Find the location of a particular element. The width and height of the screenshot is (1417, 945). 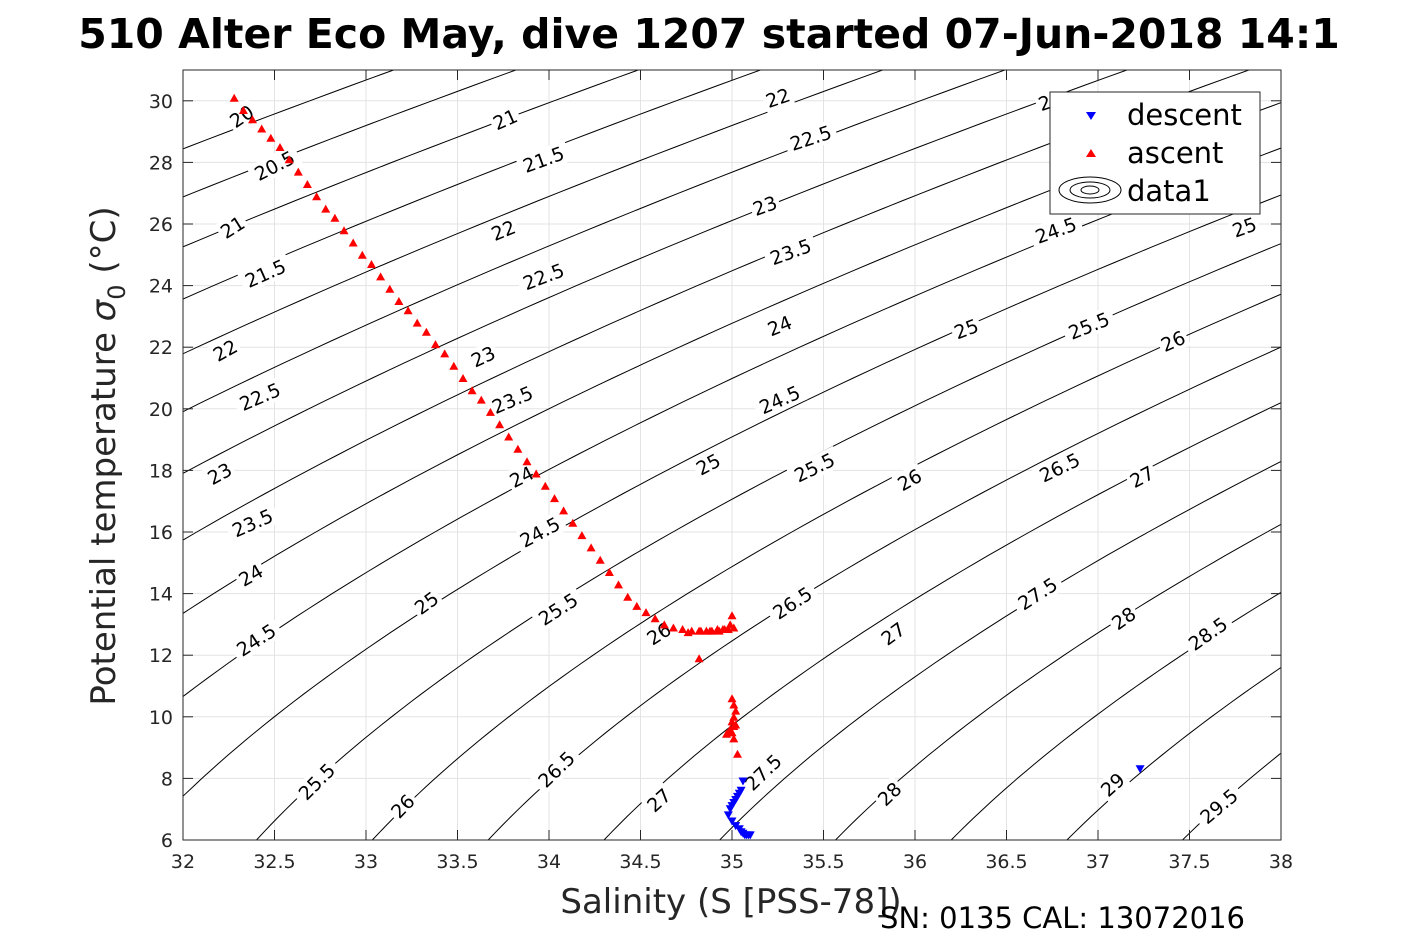

y-axis-label: Potential temperature σ0 (°C) is located at coordinates (107, 455).